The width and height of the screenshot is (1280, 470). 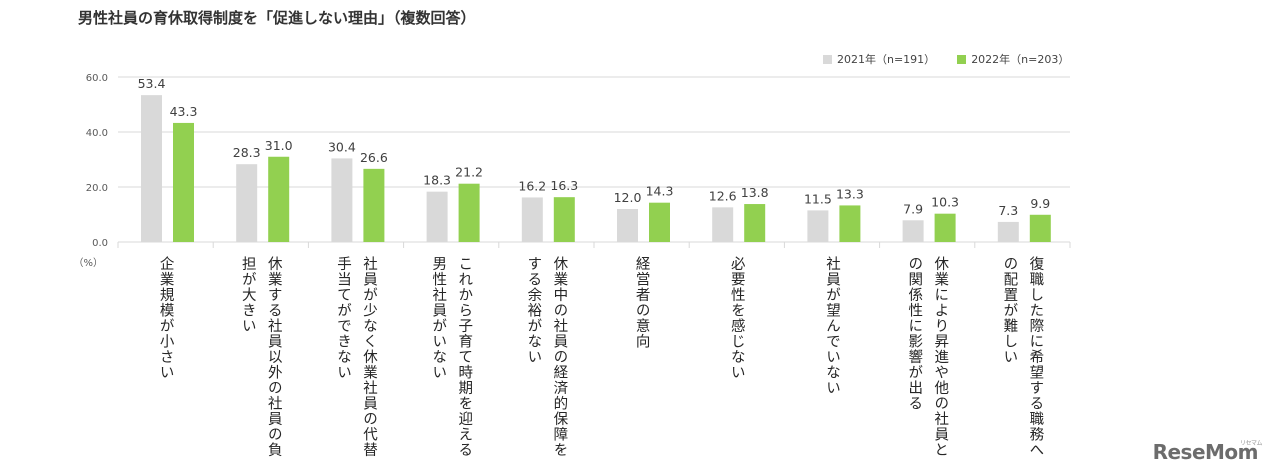 What do you see at coordinates (913, 208) in the screenshot?
I see `data-label-2021: 7.9` at bounding box center [913, 208].